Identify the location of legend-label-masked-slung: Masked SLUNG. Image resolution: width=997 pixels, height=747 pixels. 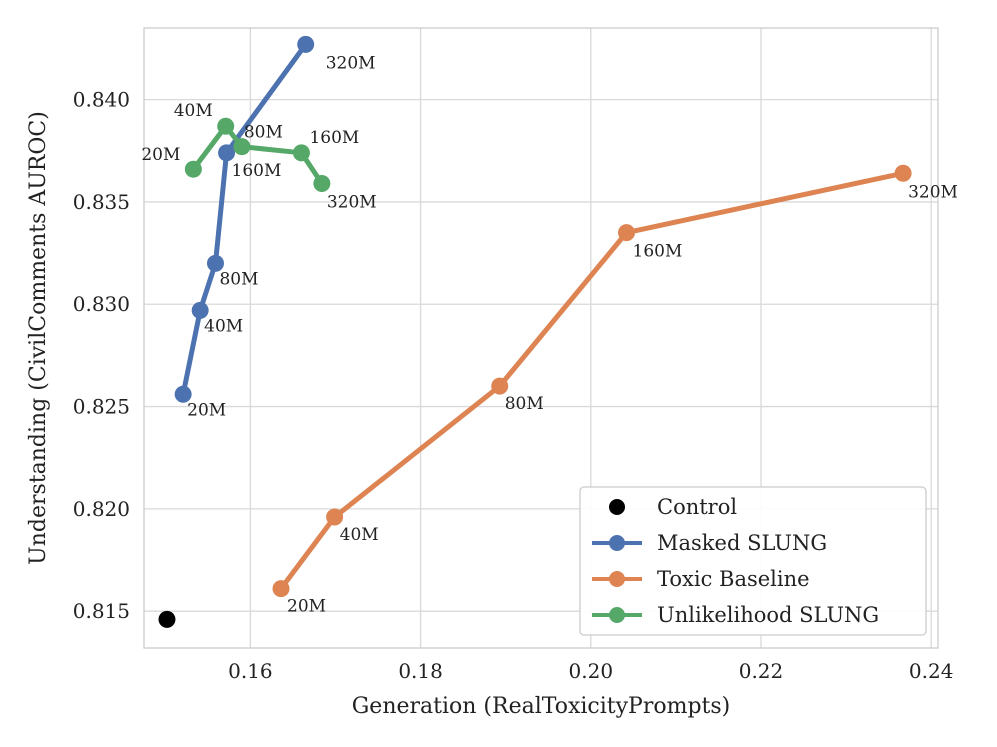
(742, 543).